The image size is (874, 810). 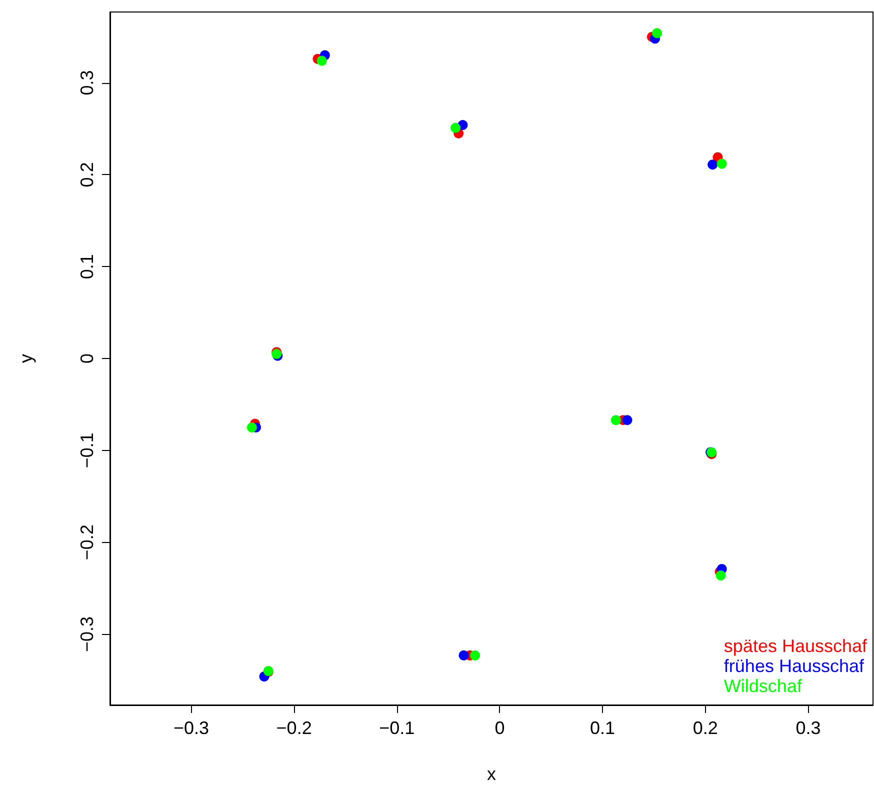 What do you see at coordinates (87, 267) in the screenshot?
I see `y-tick-label: 0.1` at bounding box center [87, 267].